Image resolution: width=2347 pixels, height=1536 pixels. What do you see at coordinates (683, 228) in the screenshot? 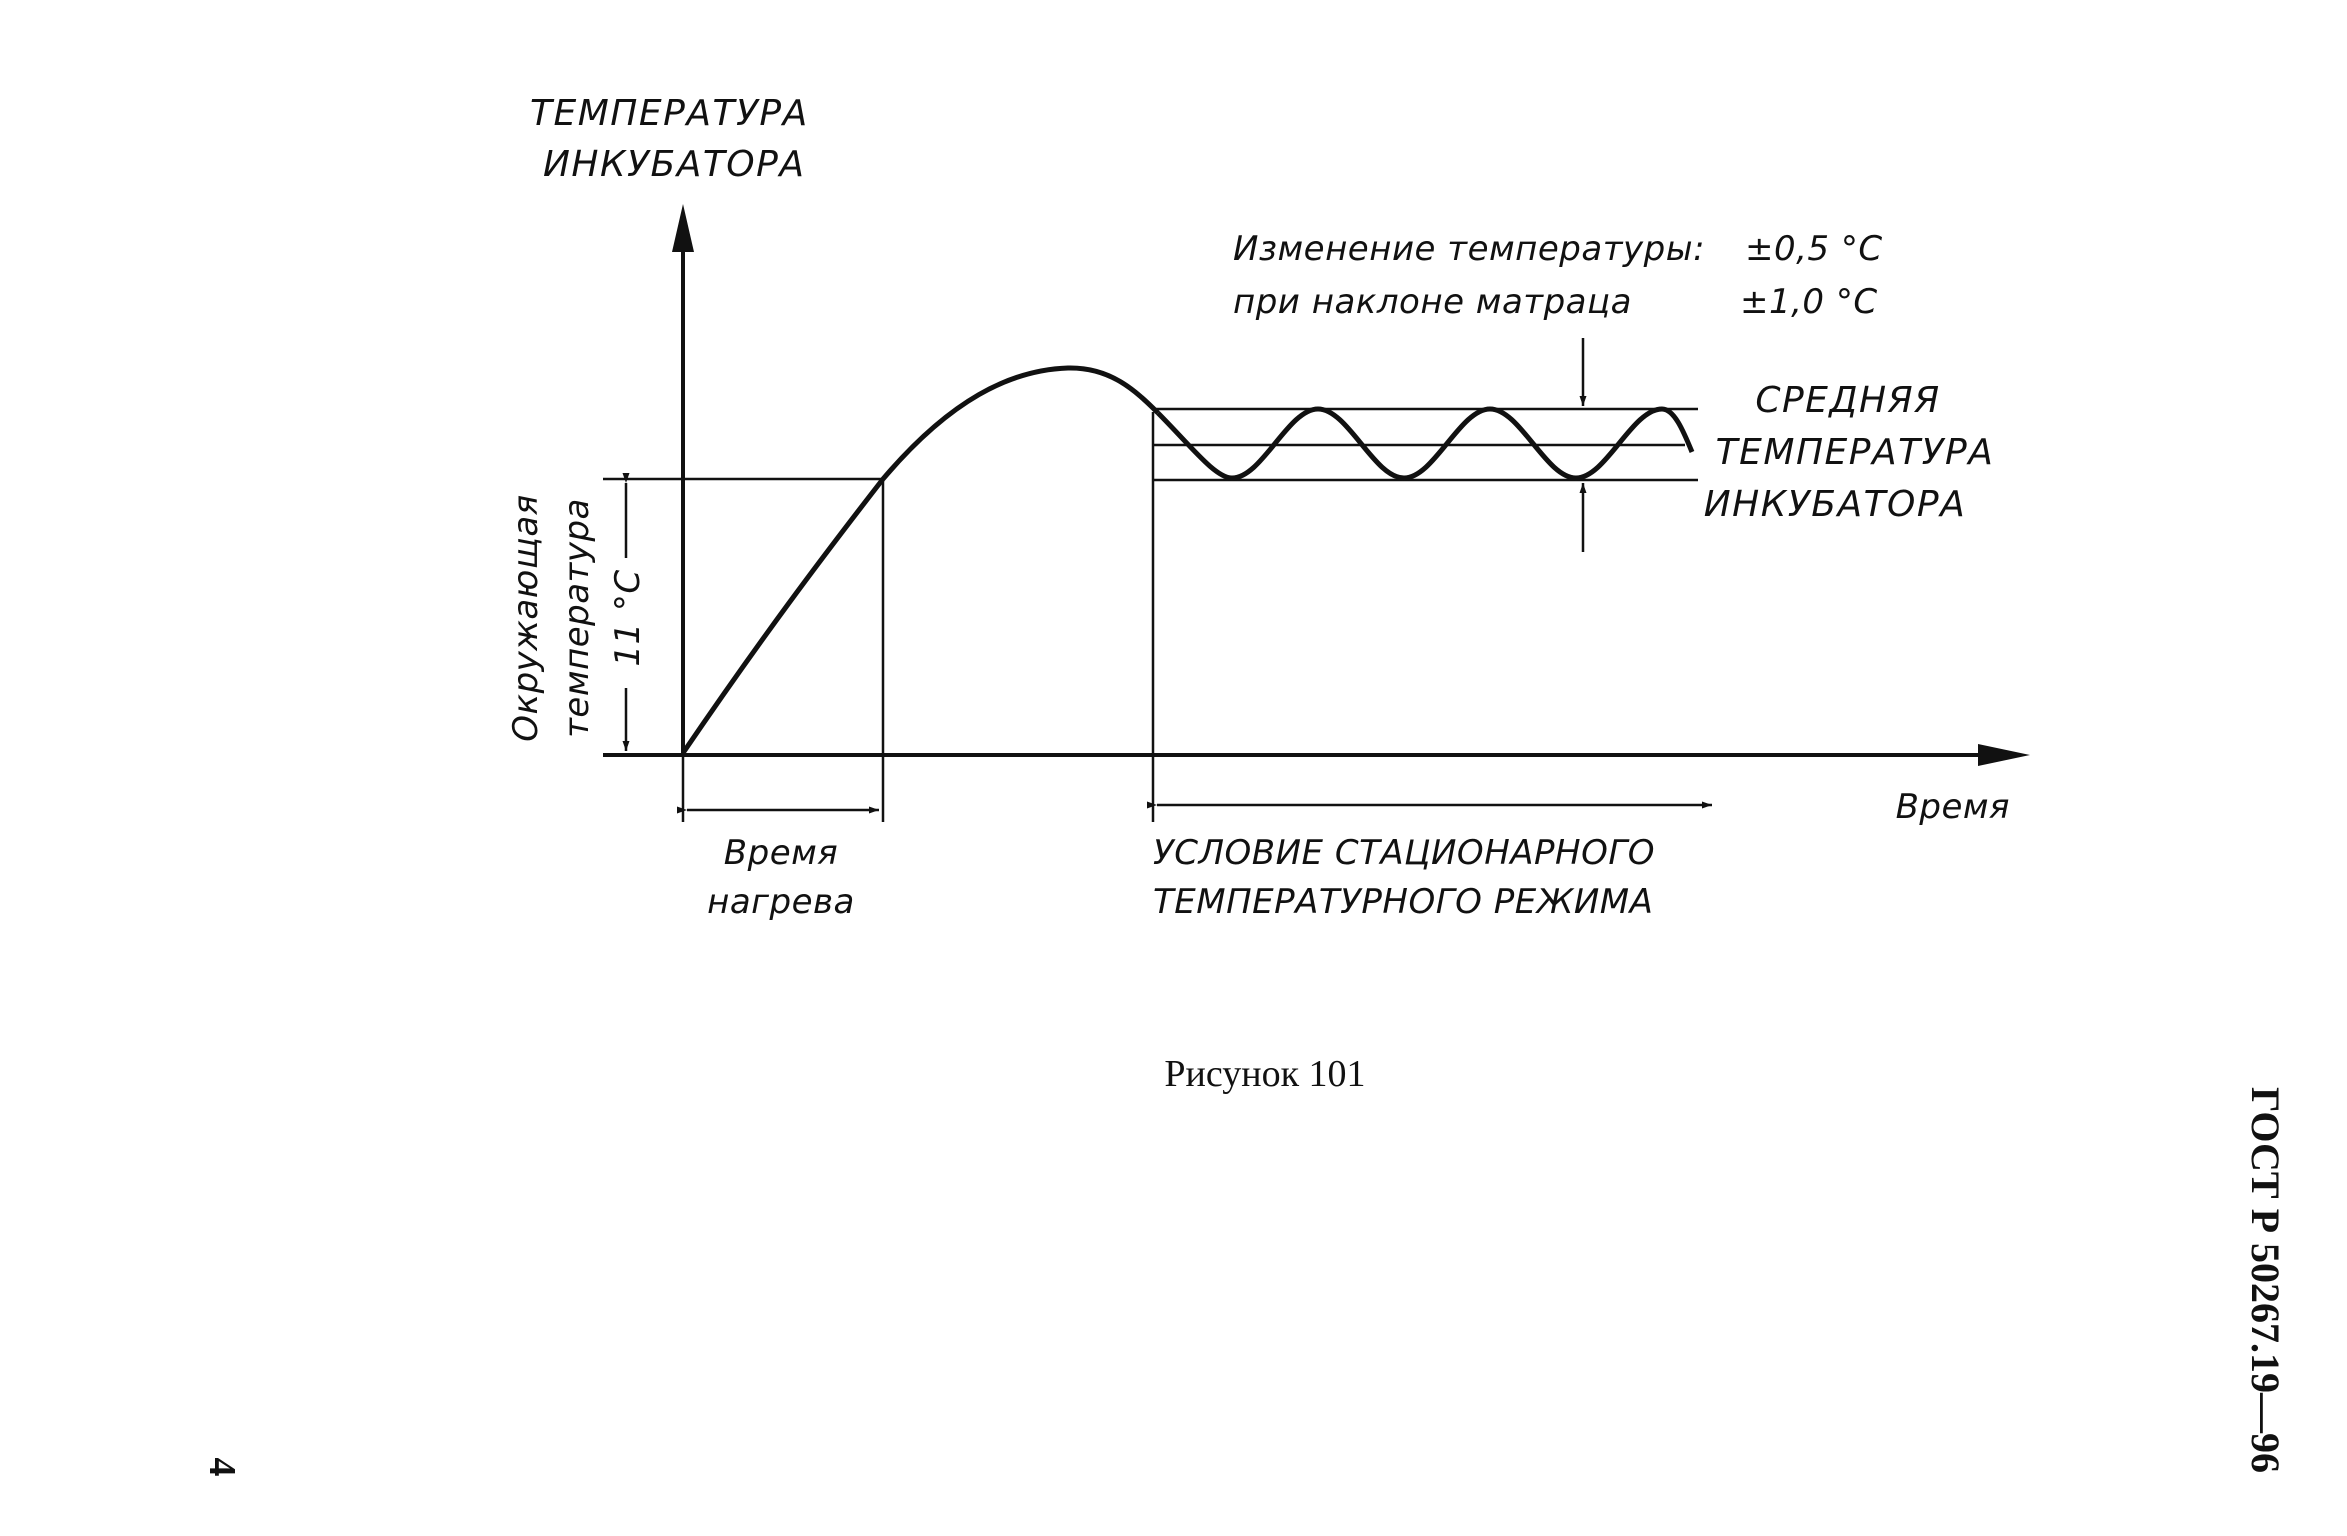
I see `y-axis-arrow` at bounding box center [683, 228].